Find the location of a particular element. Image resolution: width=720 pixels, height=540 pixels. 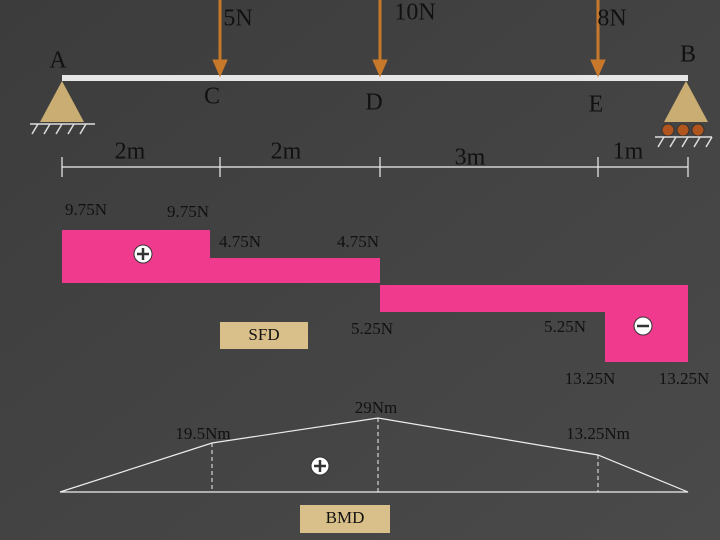

beam is located at coordinates (375, 78).